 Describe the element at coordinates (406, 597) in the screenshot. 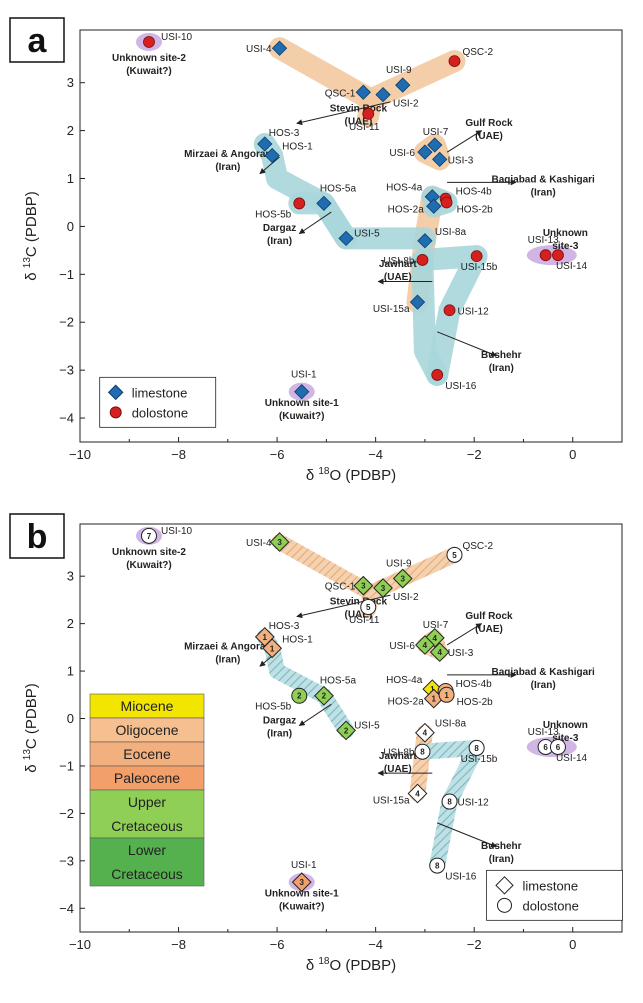

I see `point-label: USI-2` at that location.